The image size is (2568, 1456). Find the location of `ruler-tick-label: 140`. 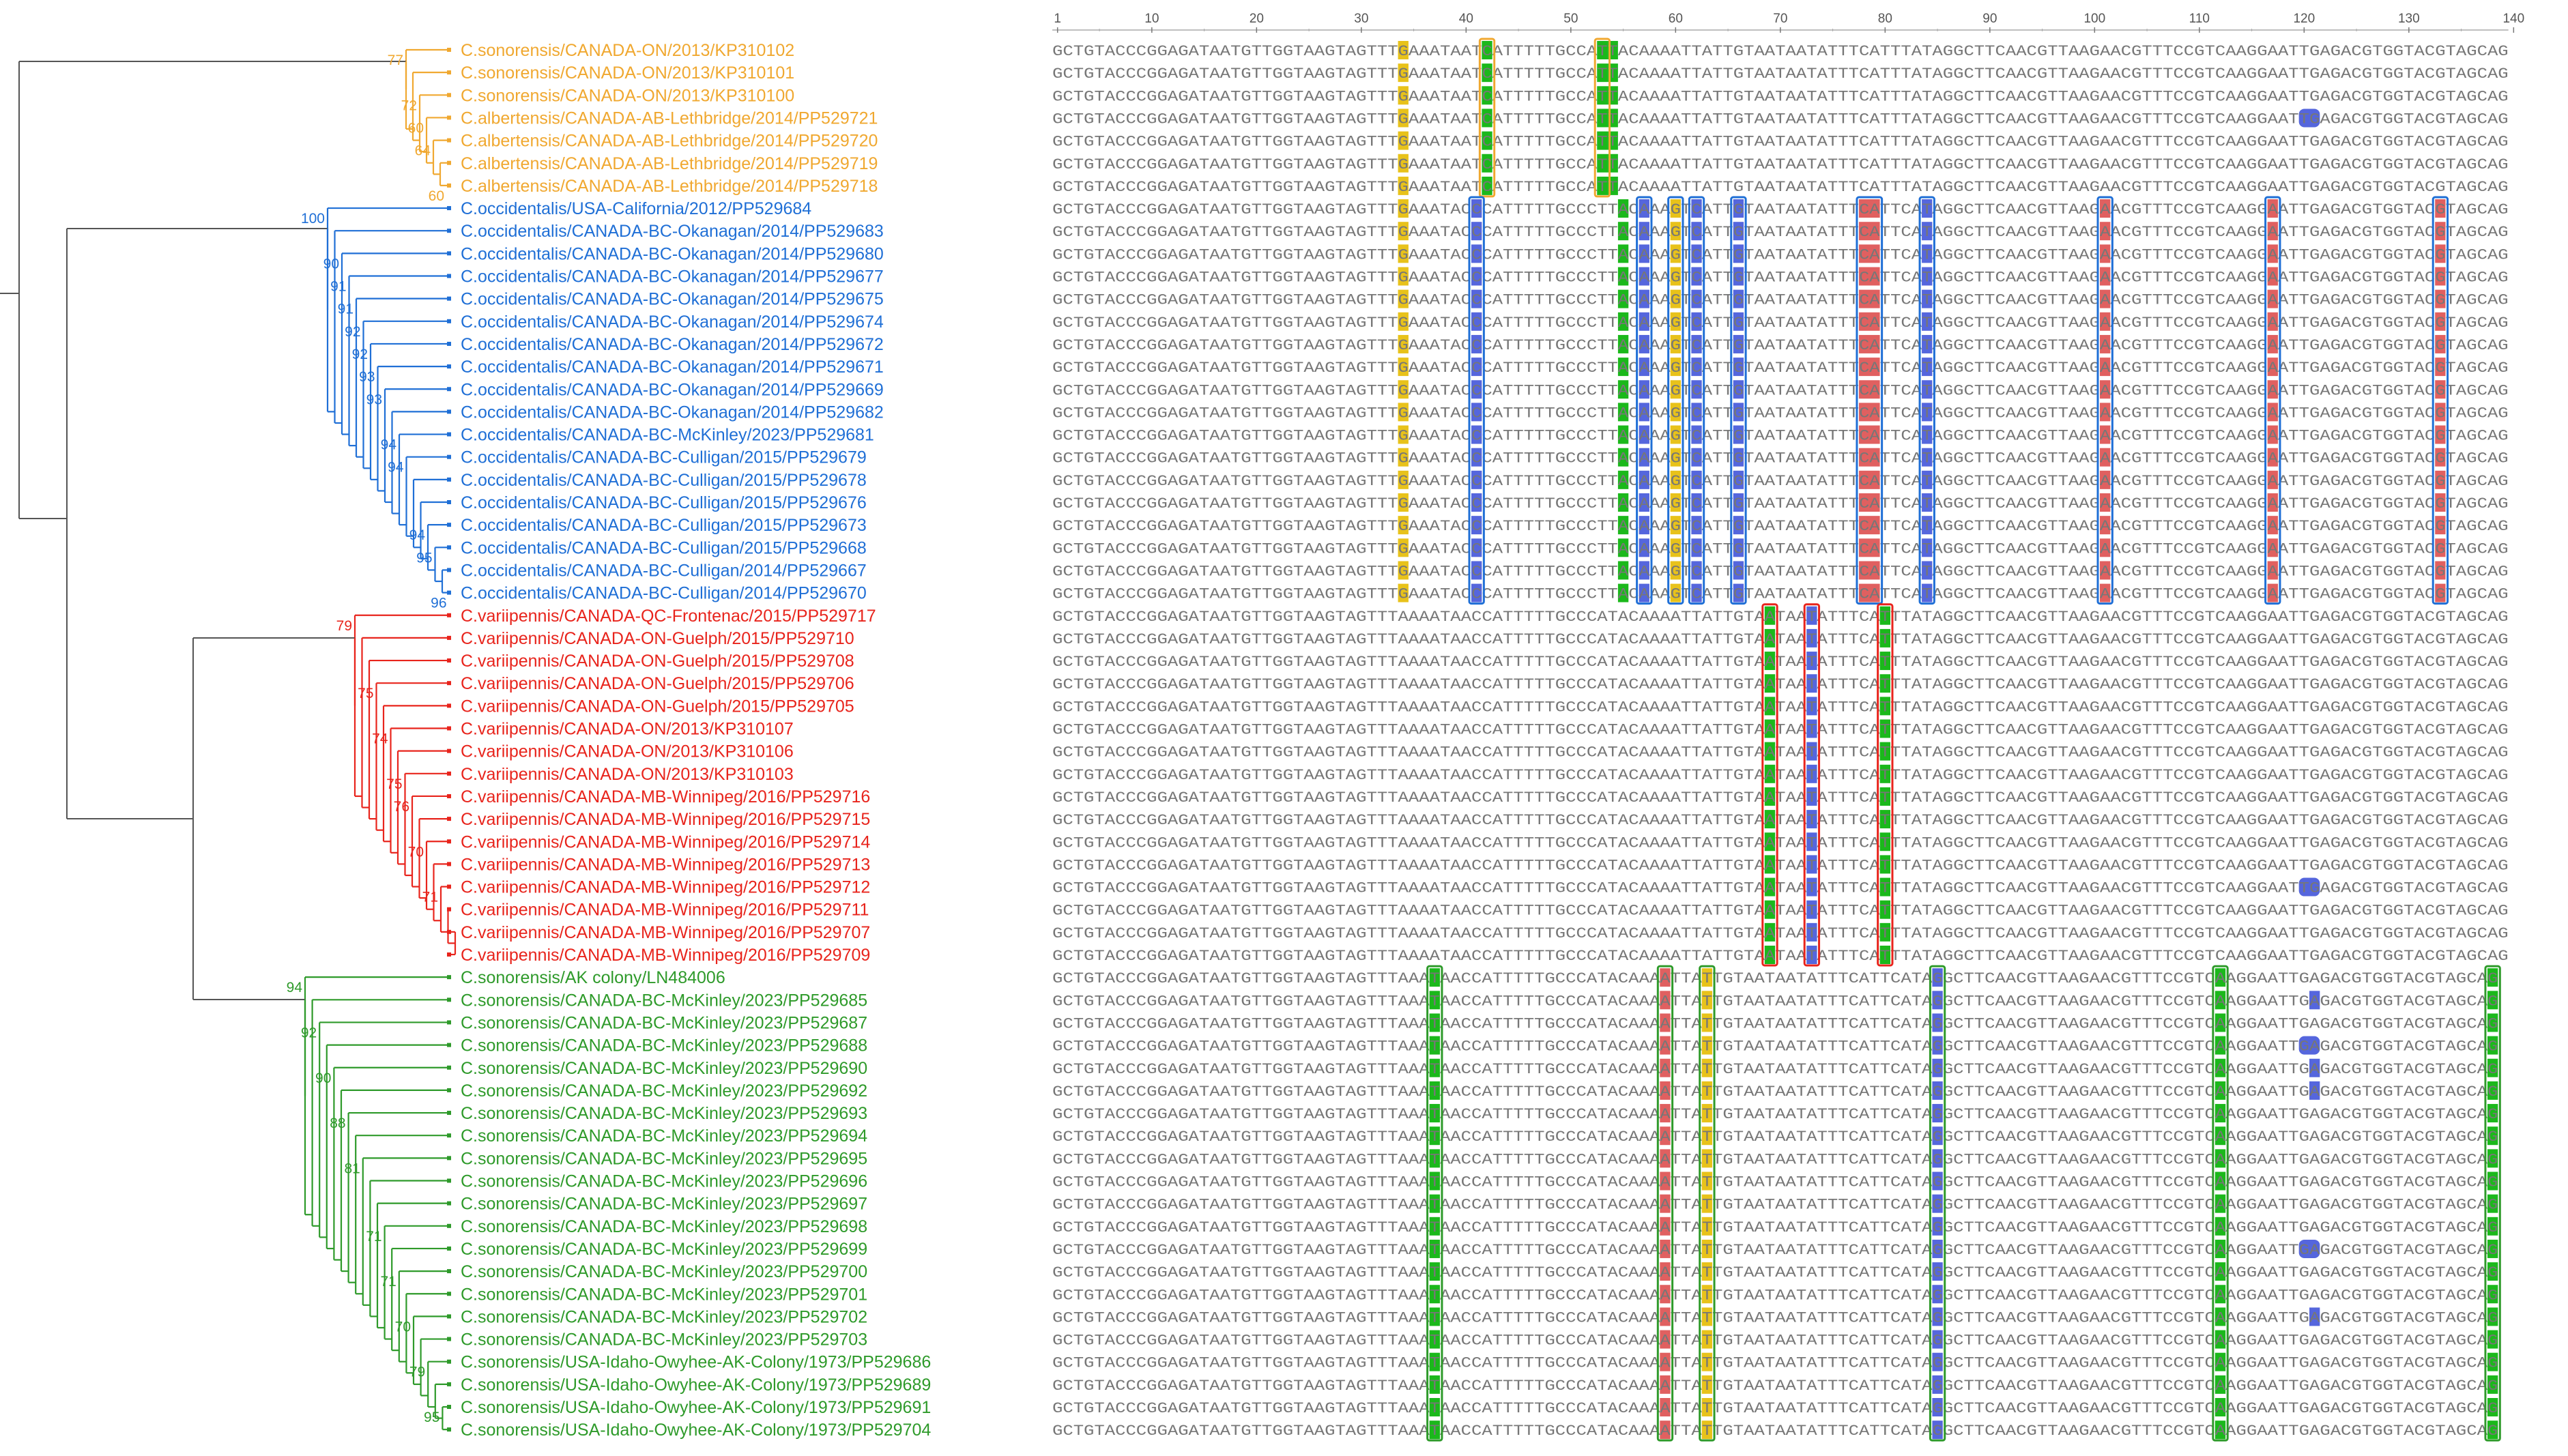

ruler-tick-label: 140 is located at coordinates (2513, 19).